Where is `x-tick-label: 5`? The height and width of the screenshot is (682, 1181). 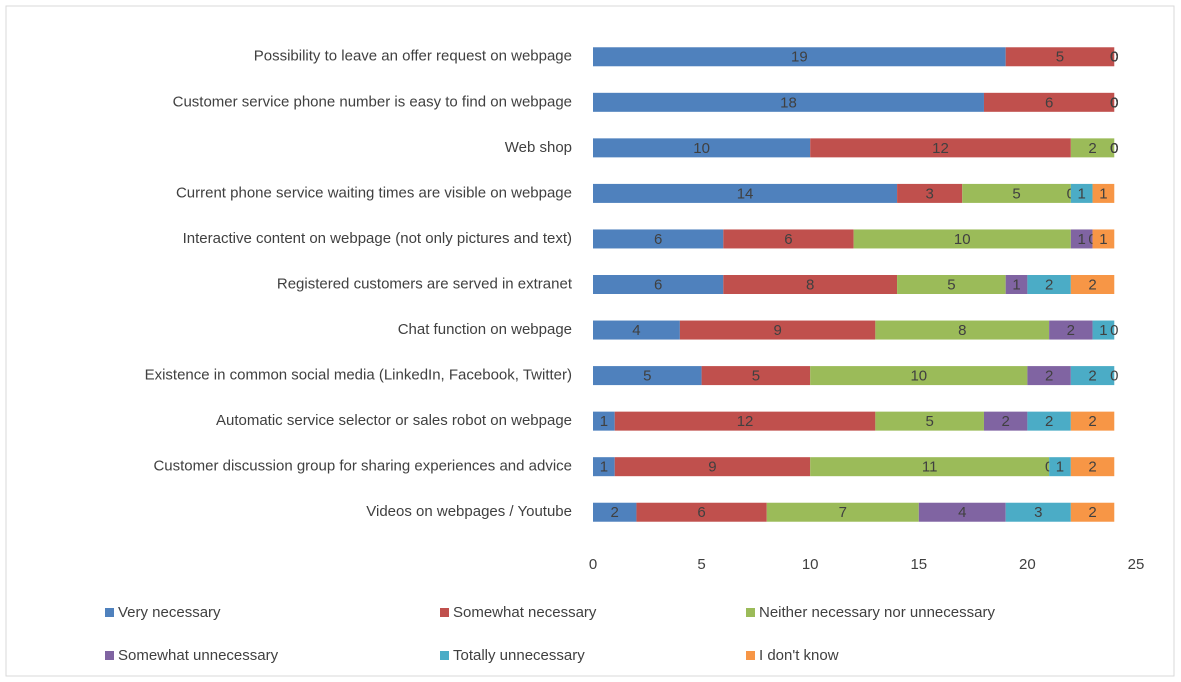
x-tick-label: 5 is located at coordinates (701, 564).